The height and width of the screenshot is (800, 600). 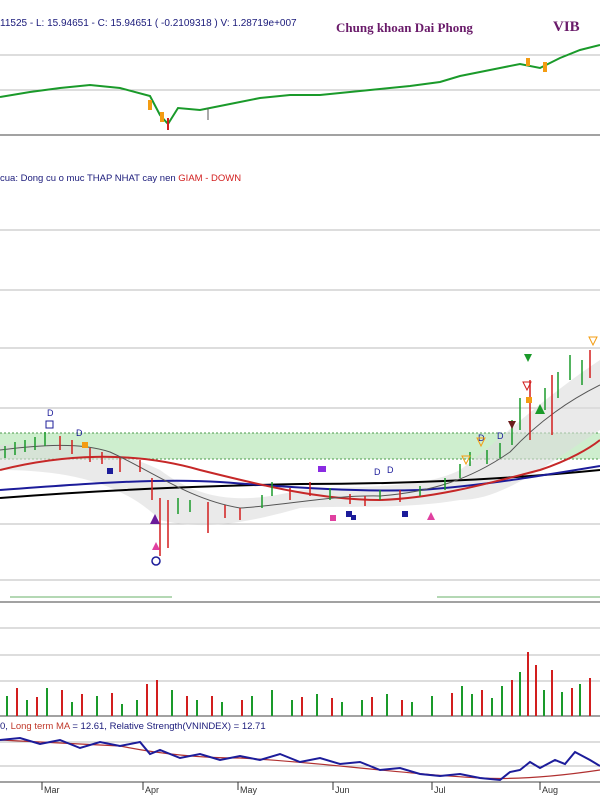 I want to click on ma-short-line, so click(x=300, y=470).